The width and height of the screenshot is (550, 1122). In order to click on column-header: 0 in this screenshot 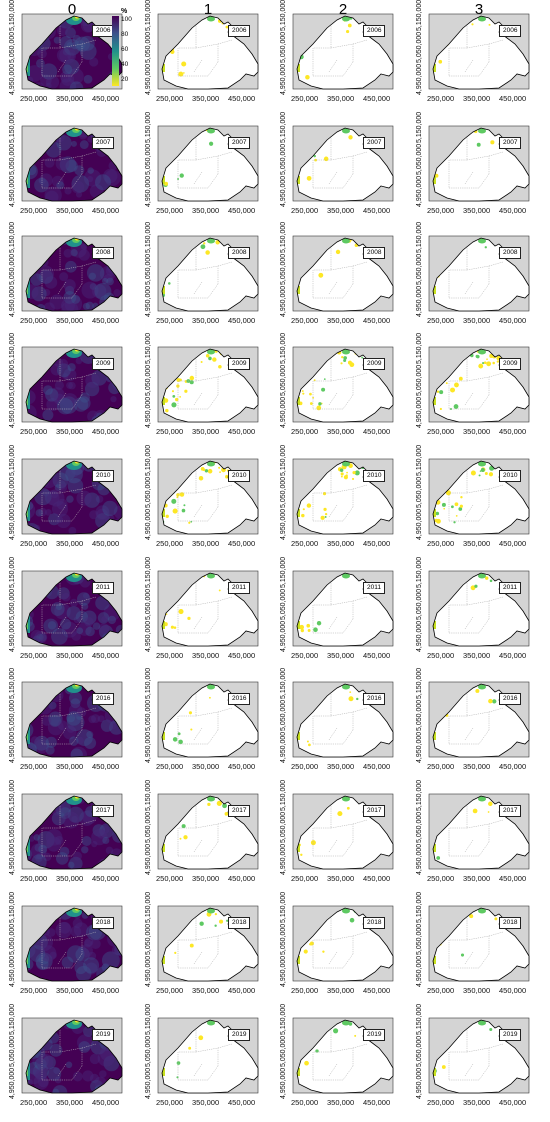, I will do `click(72, 9)`.